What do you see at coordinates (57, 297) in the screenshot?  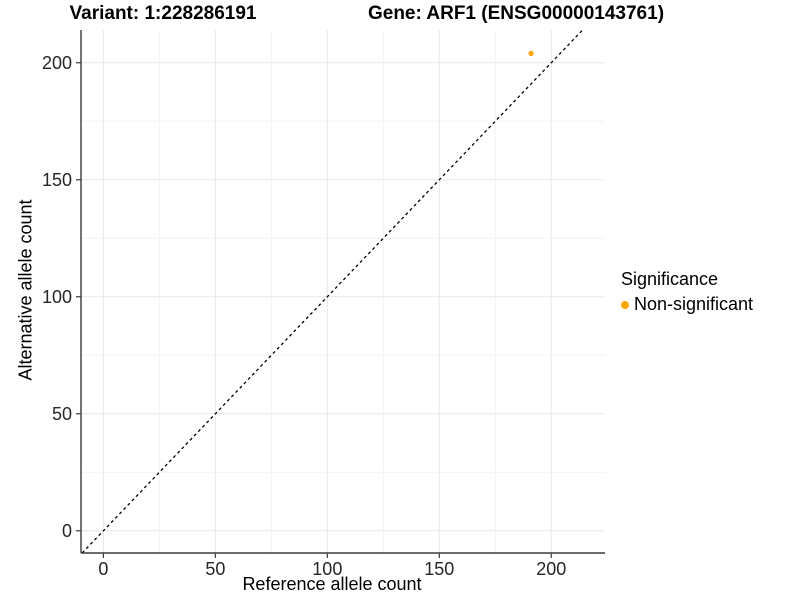 I see `y-tick-label: 100` at bounding box center [57, 297].